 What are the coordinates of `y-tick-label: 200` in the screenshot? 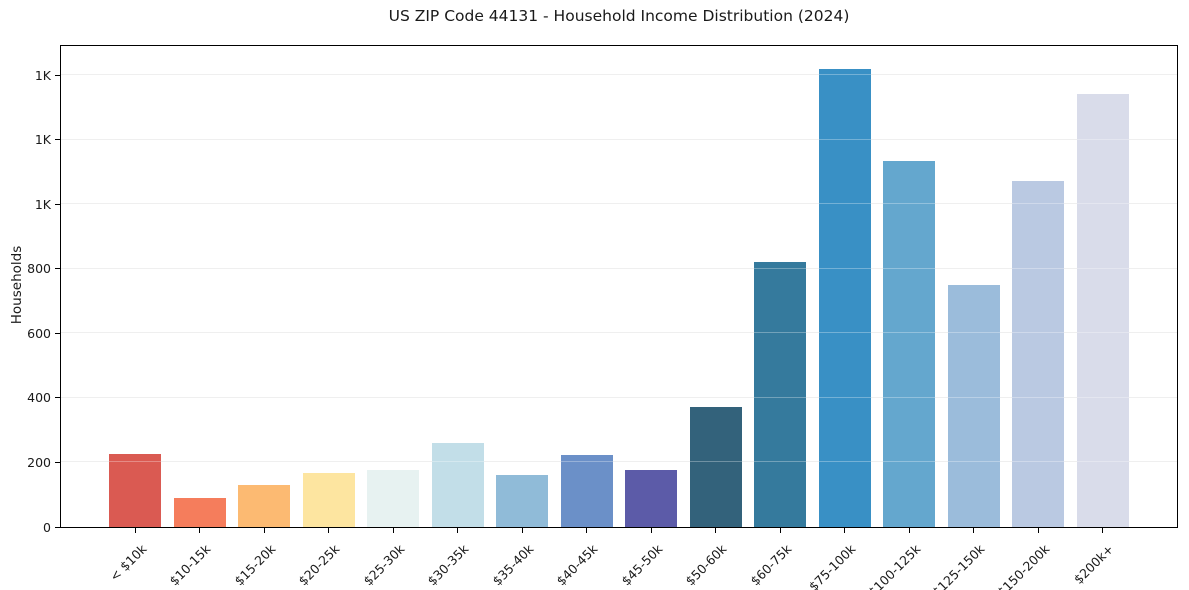 It's located at (39, 462).